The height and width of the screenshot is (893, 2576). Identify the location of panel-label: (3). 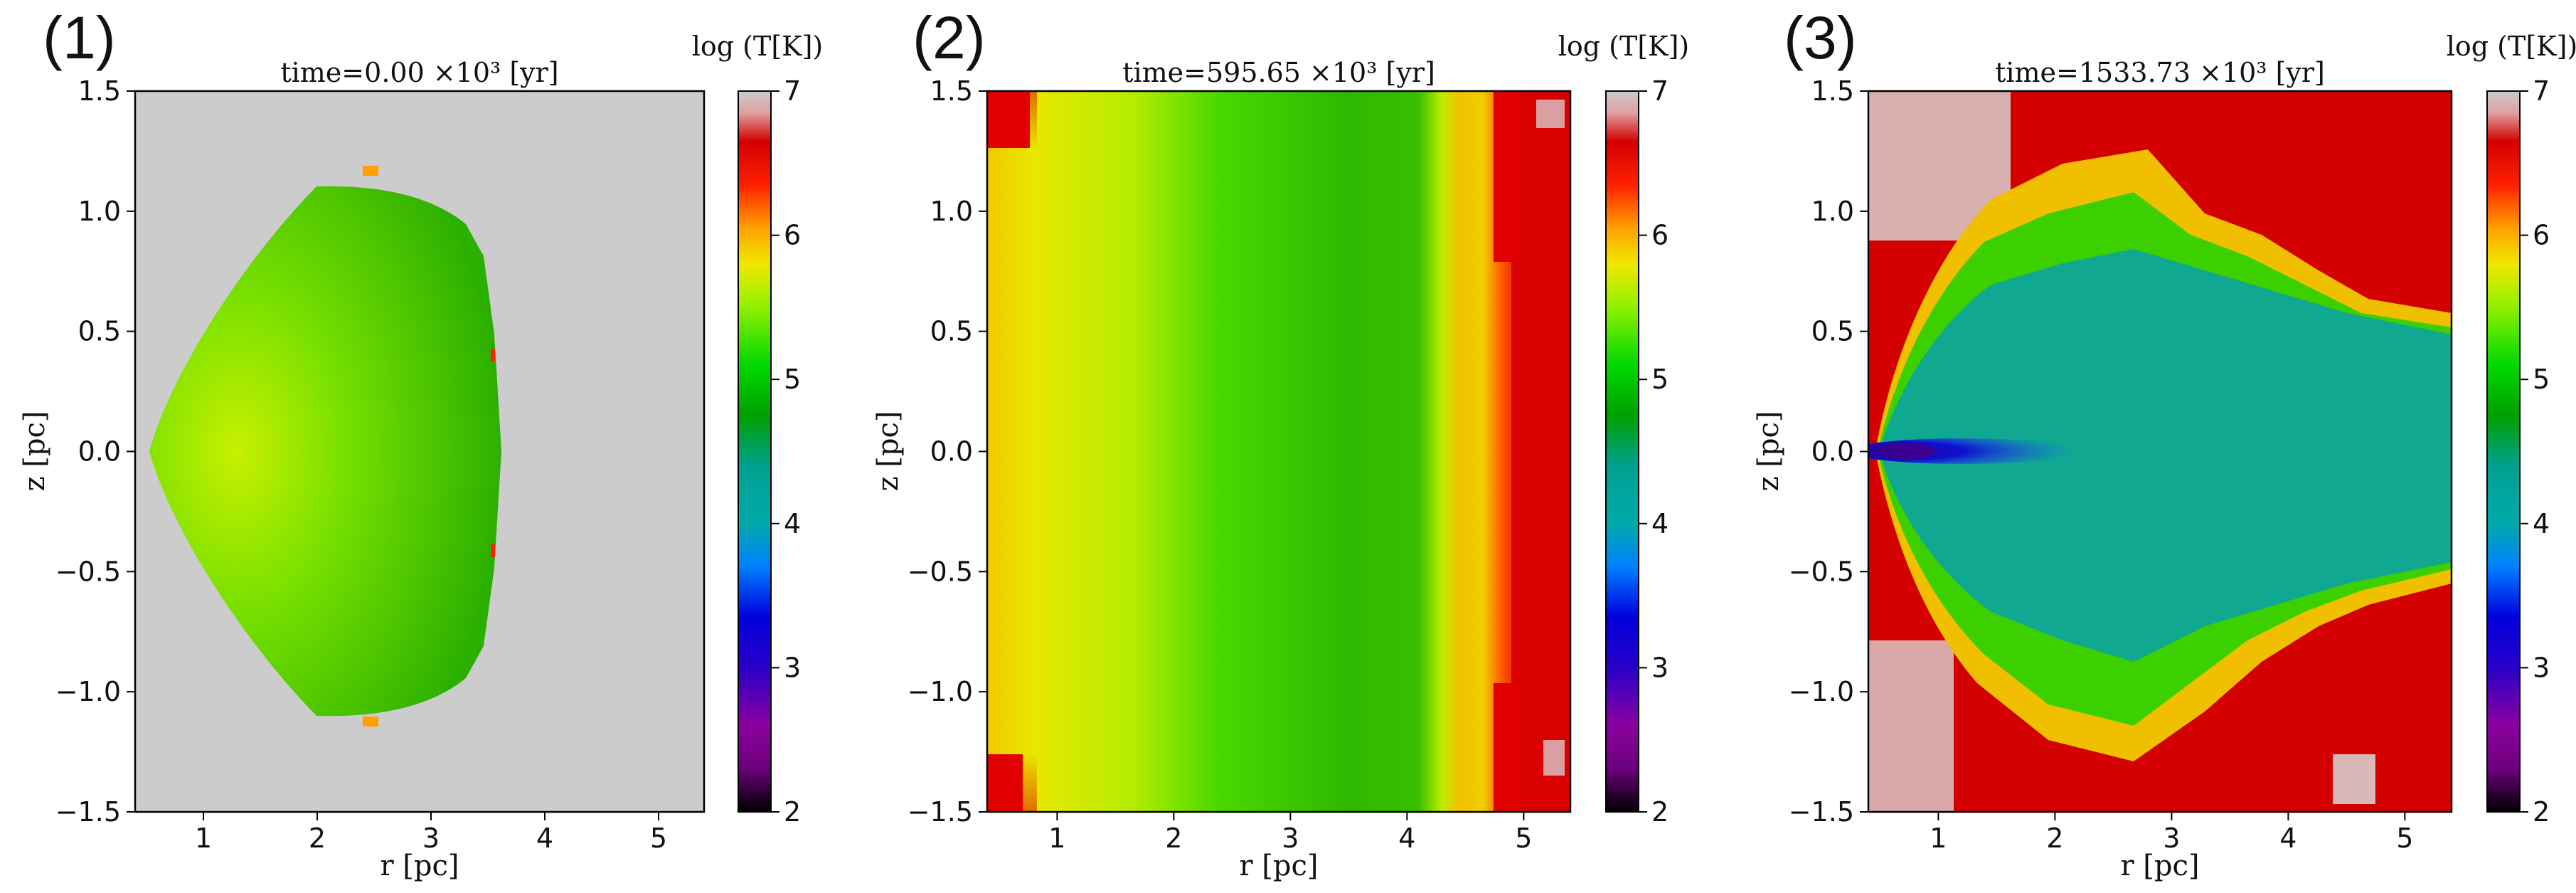
(1820, 37).